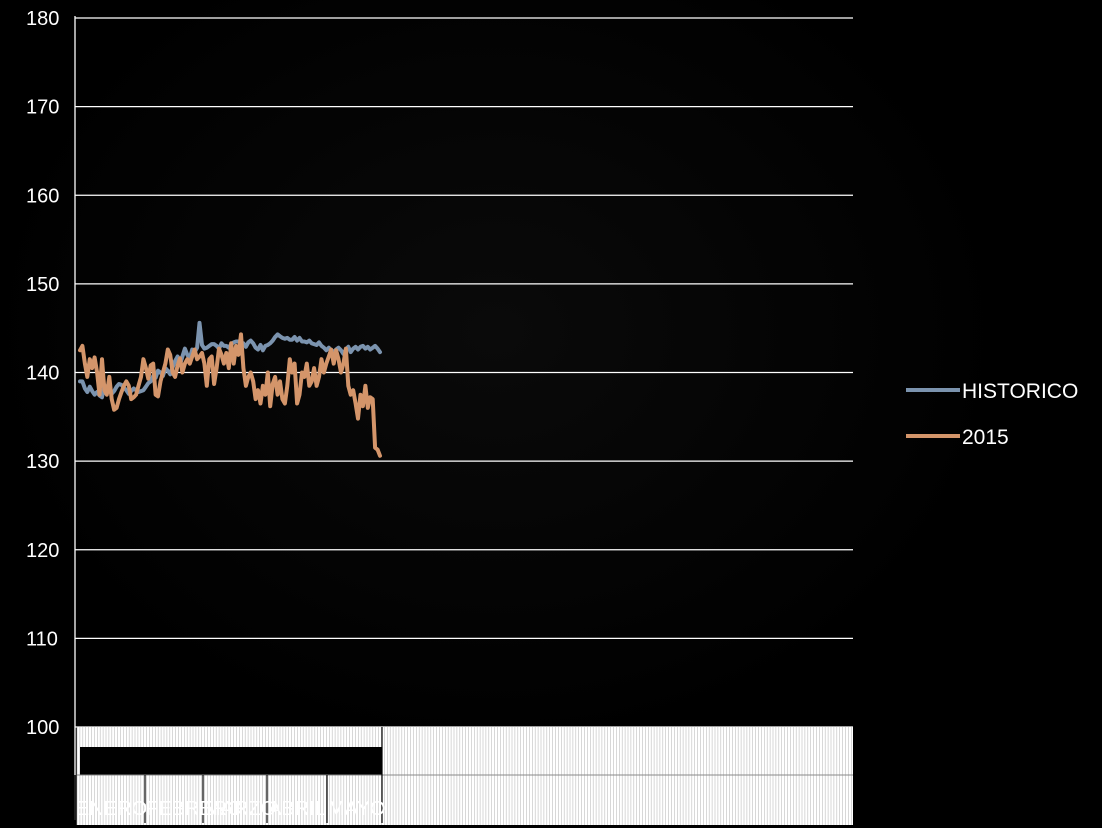 The image size is (1102, 828). Describe the element at coordinates (985, 437) in the screenshot. I see `legend-label: 2015` at that location.